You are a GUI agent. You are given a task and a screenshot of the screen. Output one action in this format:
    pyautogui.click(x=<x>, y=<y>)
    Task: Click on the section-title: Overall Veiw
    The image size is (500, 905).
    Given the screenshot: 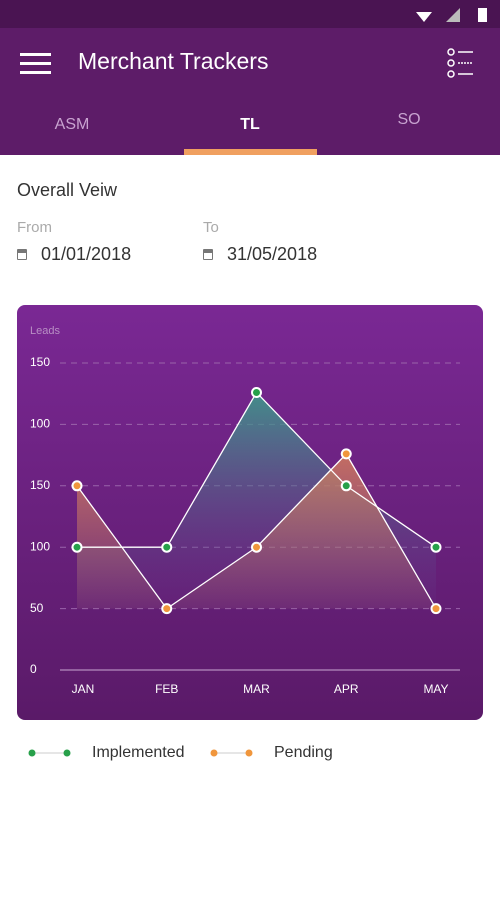 What is the action you would take?
    pyautogui.click(x=67, y=190)
    